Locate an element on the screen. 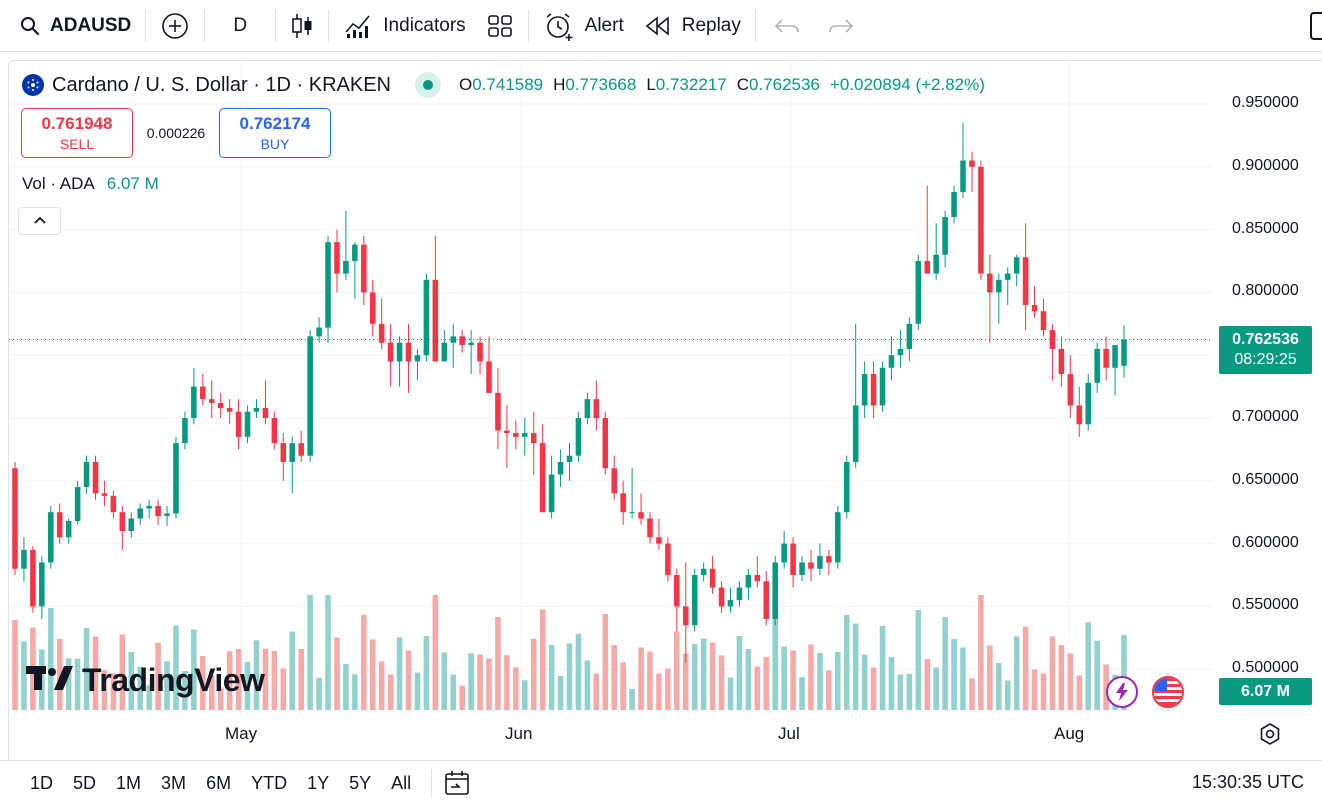 The image size is (1322, 805). range-5d-button: 5D is located at coordinates (85, 782).